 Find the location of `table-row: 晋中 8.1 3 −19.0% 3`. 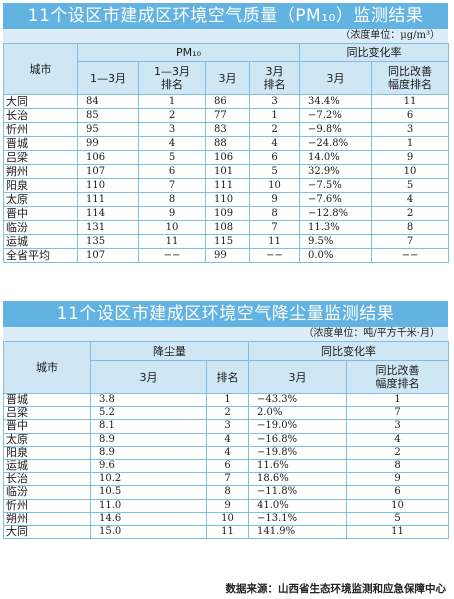

table-row: 晋中 8.1 3 −19.0% 3 is located at coordinates (226, 426).